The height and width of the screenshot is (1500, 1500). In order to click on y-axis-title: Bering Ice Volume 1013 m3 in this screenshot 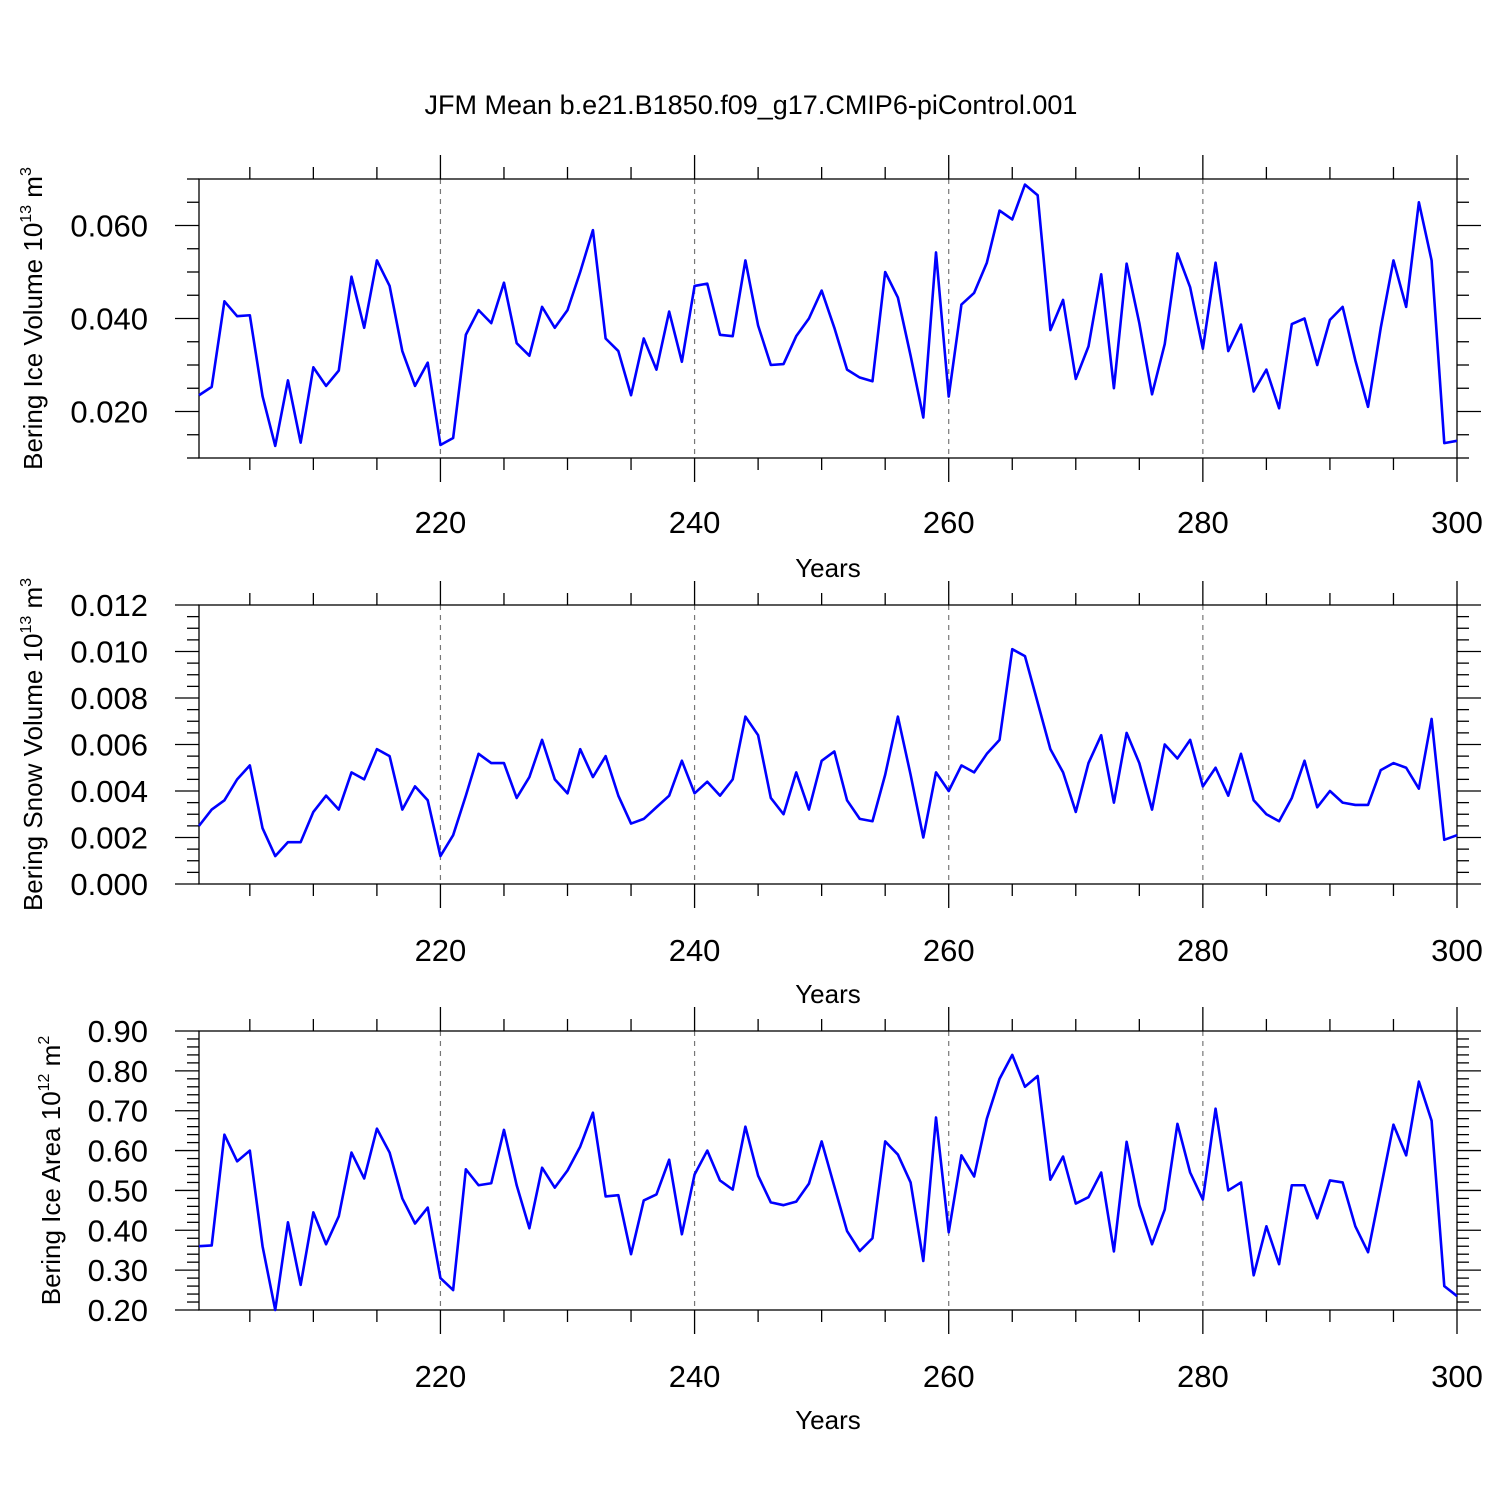, I will do `click(33, 318)`.